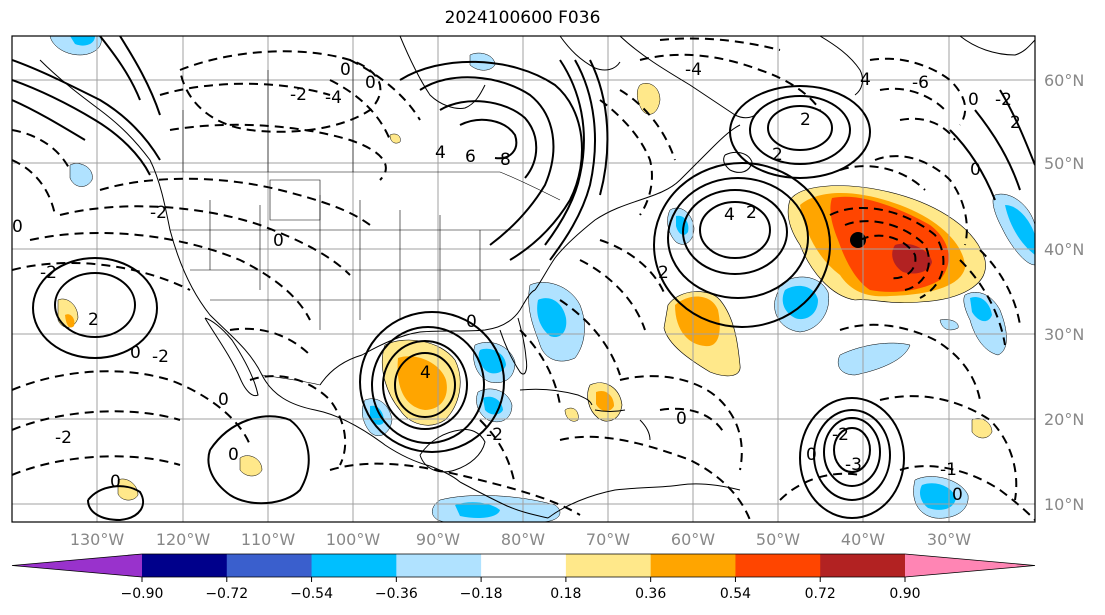 This screenshot has width=1105, height=615. Describe the element at coordinates (863, 539) in the screenshot. I see `lon-label: 40°W` at that location.